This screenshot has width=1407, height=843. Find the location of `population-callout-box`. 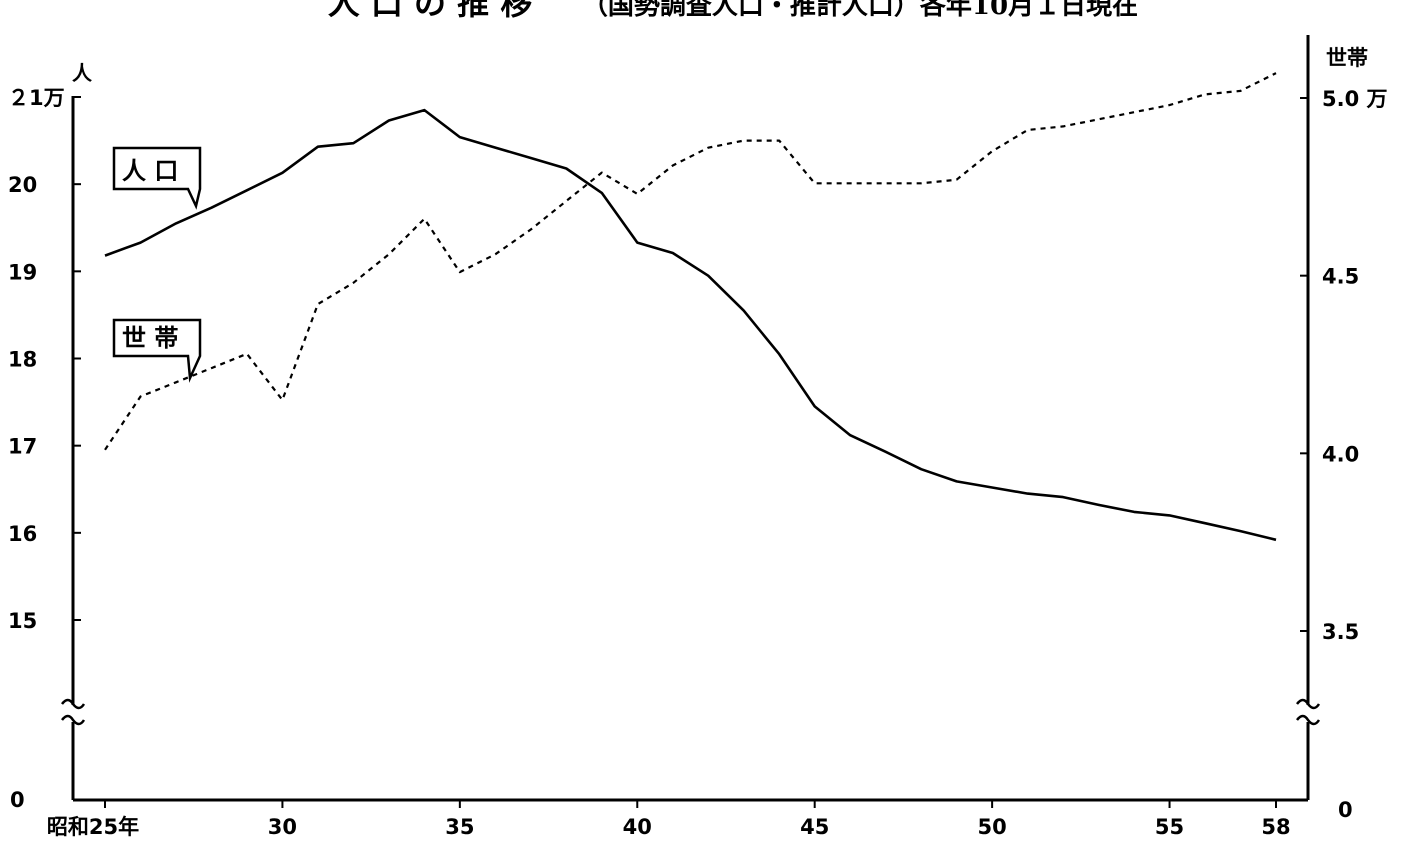

population-callout-box is located at coordinates (157, 178).